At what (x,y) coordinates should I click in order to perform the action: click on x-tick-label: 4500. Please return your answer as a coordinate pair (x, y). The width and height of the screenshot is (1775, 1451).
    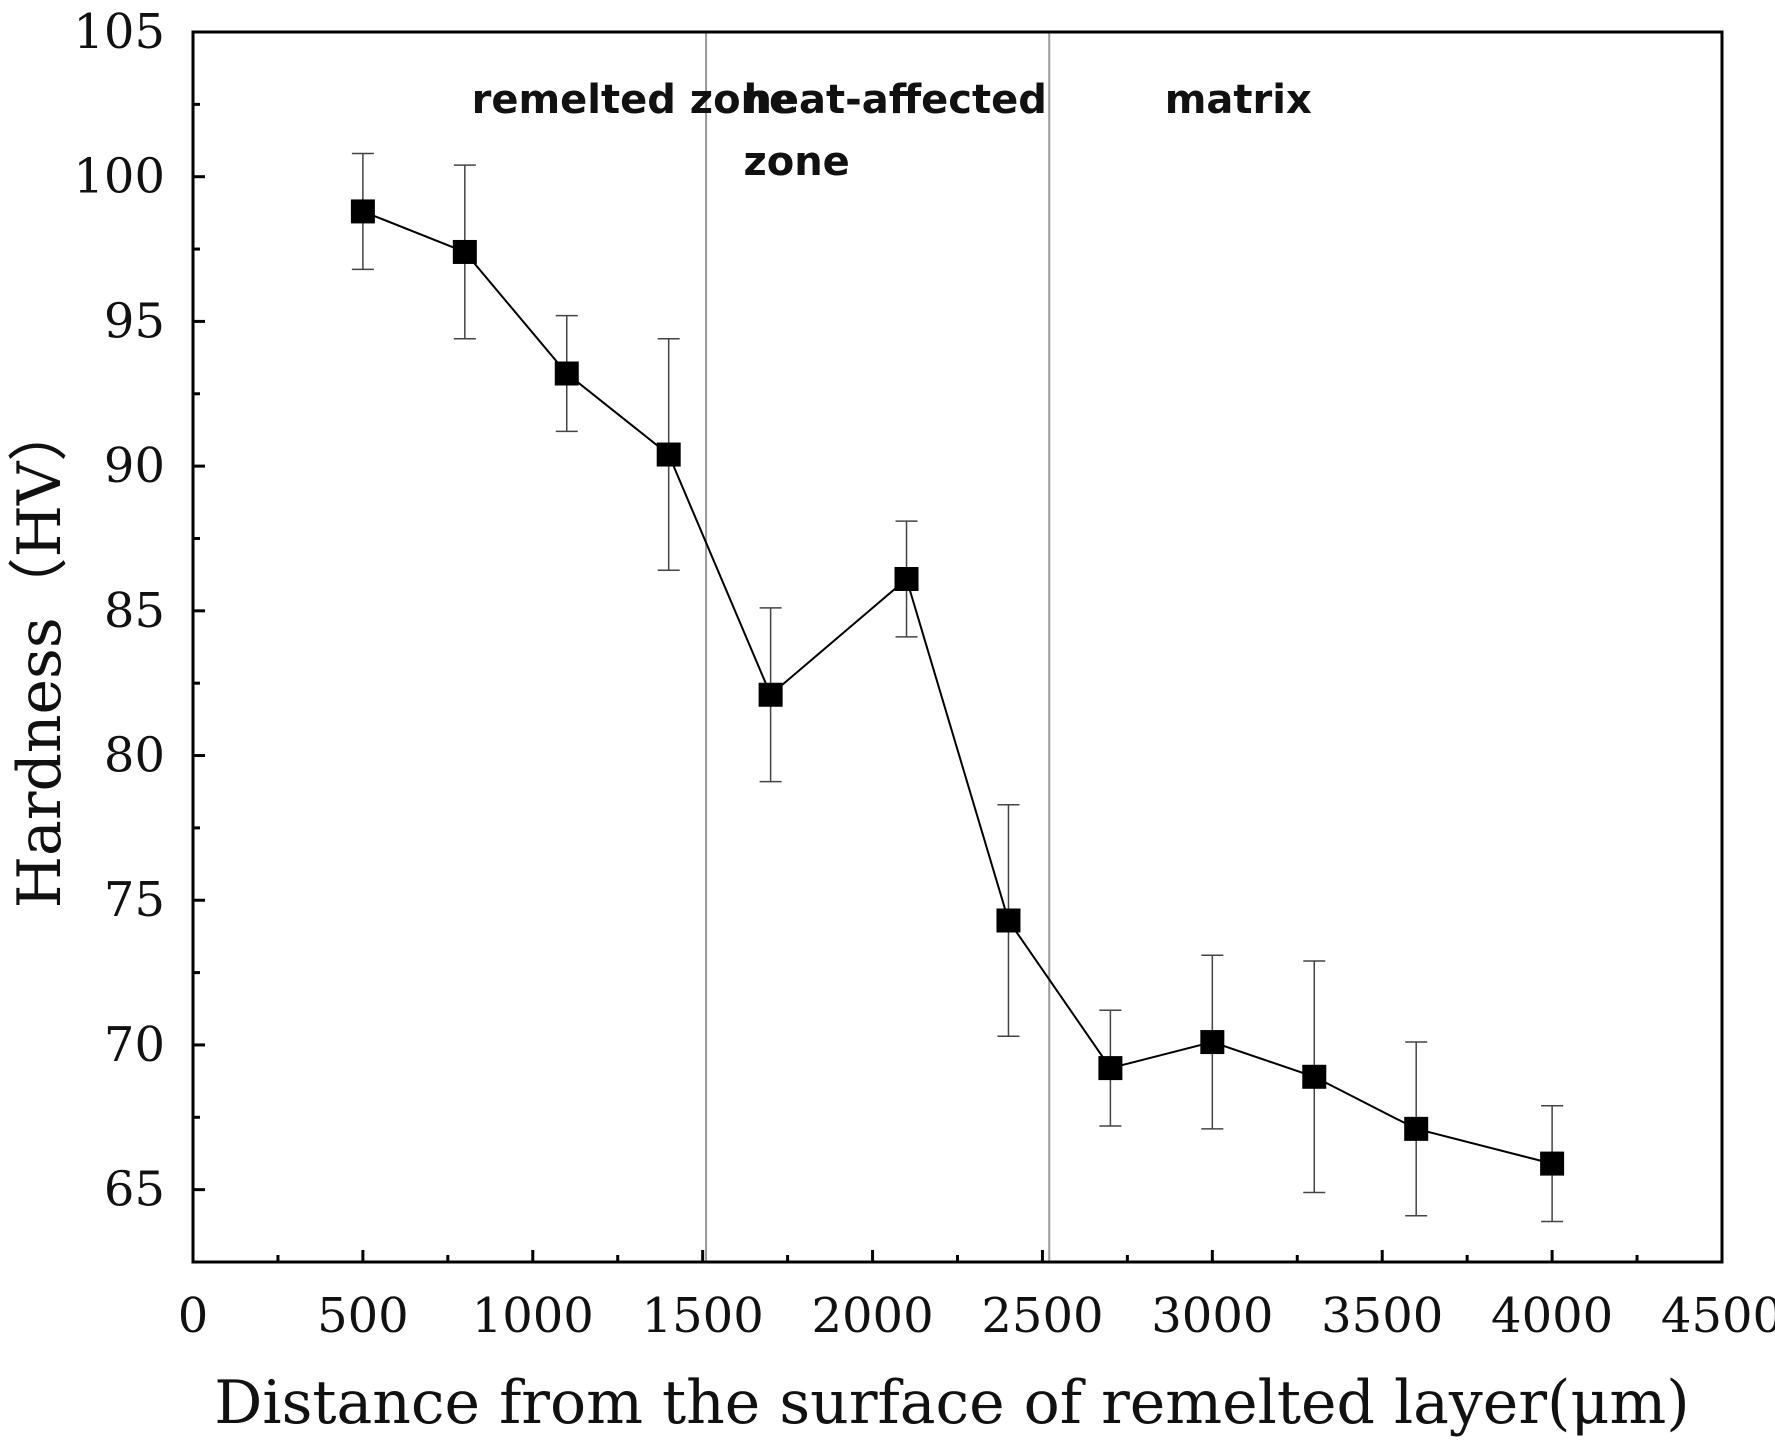
    Looking at the image, I should click on (1718, 1316).